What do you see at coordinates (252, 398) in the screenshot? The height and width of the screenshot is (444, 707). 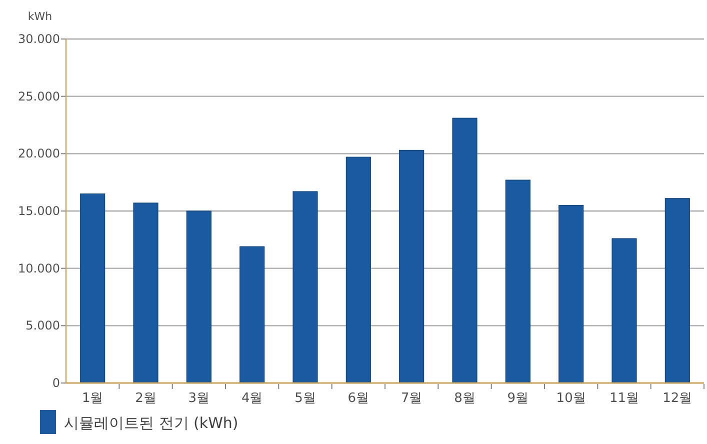 I see `x-tick-label: 4월` at bounding box center [252, 398].